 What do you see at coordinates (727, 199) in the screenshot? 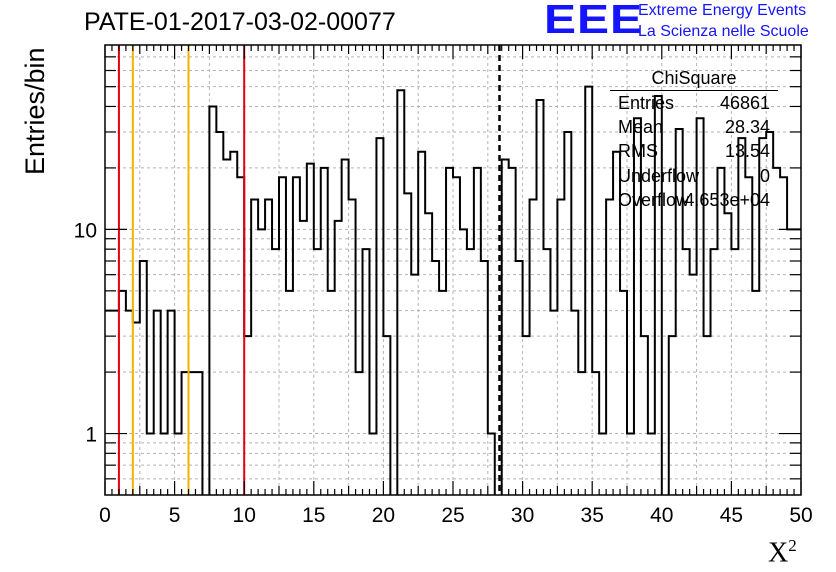
I see `stats-value: 4.653e+04` at bounding box center [727, 199].